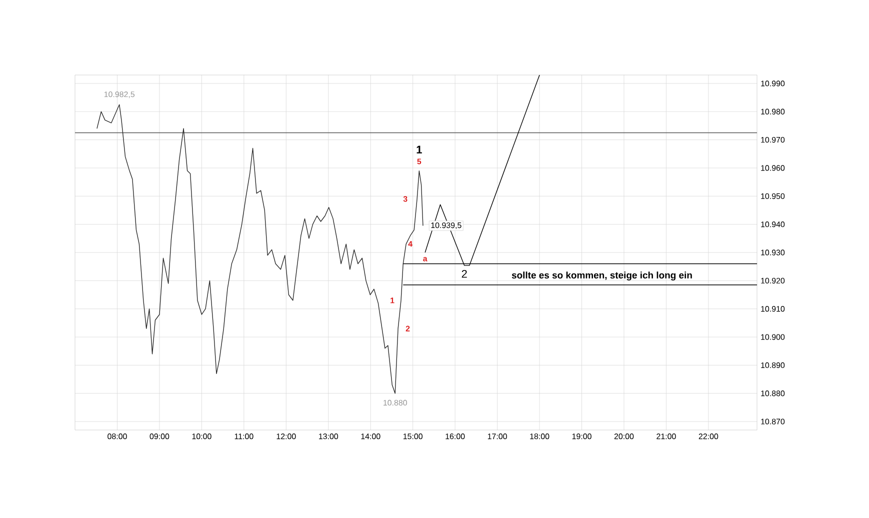 The width and height of the screenshot is (869, 518). I want to click on annotation: 2, so click(464, 274).